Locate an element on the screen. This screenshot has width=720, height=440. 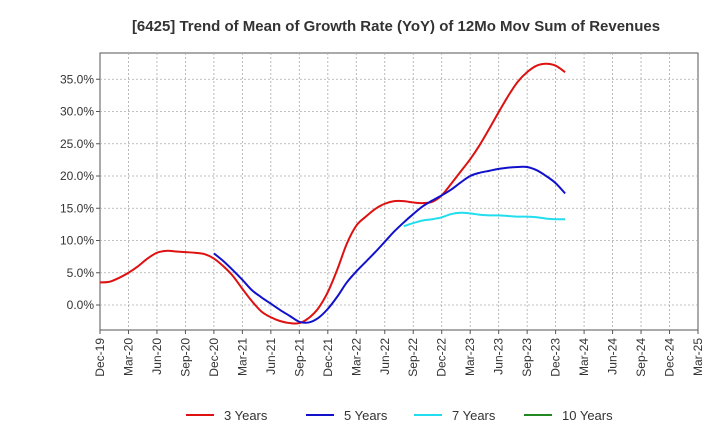
x-tick-label: Dec-19 is located at coordinates (100, 357).